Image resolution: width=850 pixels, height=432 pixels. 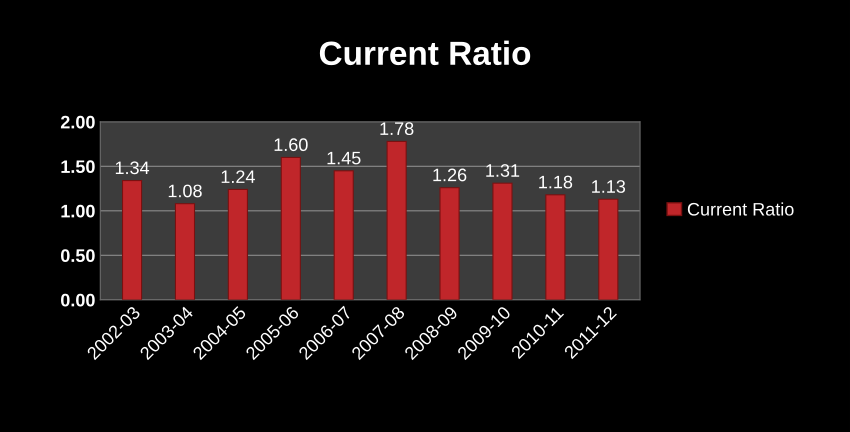 I want to click on data-label: 1.31, so click(x=503, y=170).